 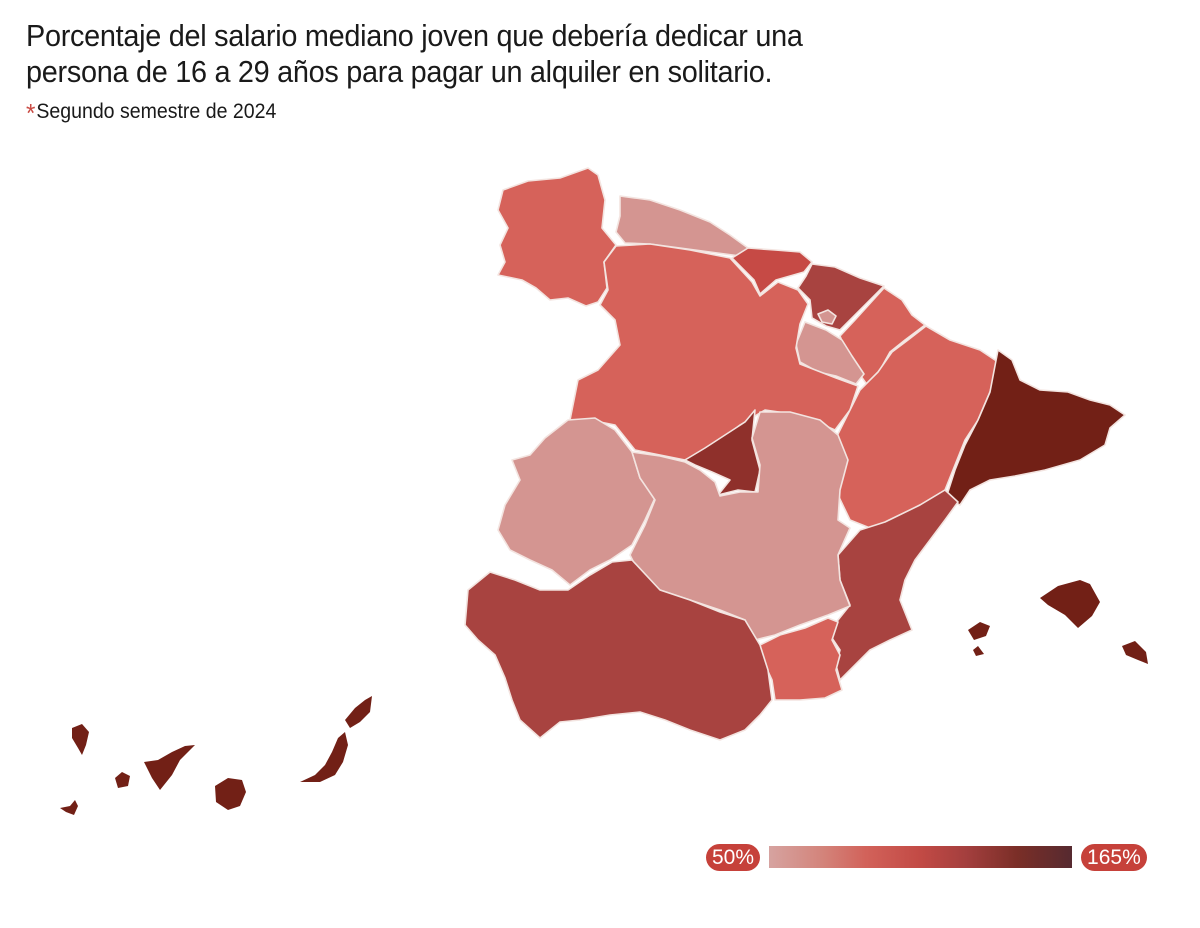 I want to click on region-canarias-fuerteventura, so click(x=324, y=757).